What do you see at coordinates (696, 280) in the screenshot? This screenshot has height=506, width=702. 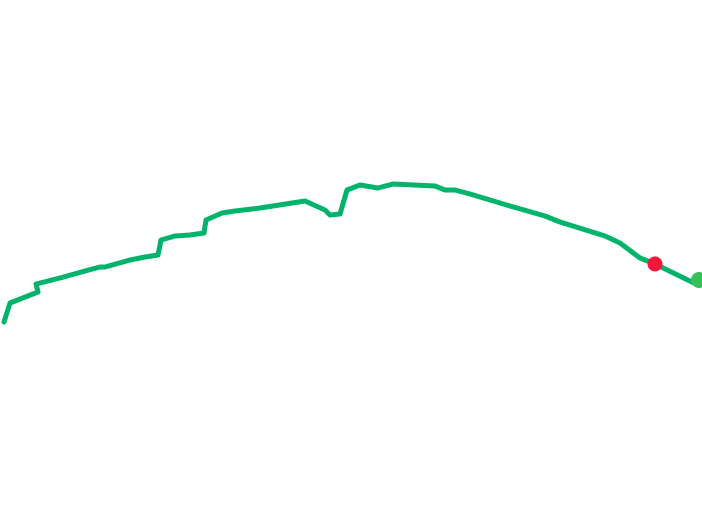 I see `end-point-marker` at bounding box center [696, 280].